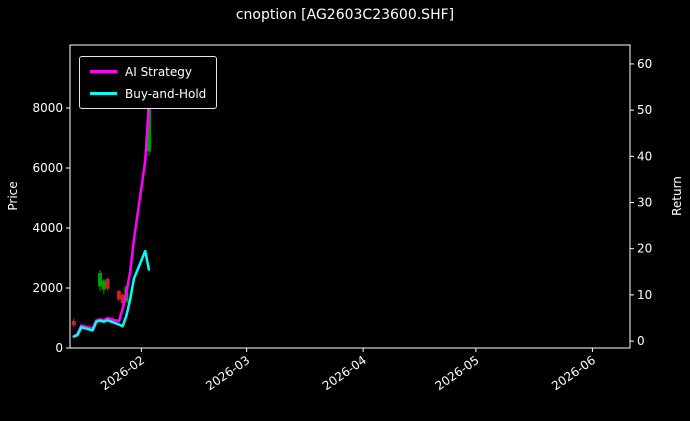 Image resolution: width=690 pixels, height=421 pixels. Describe the element at coordinates (644, 249) in the screenshot. I see `right-tick-label: 20` at that location.